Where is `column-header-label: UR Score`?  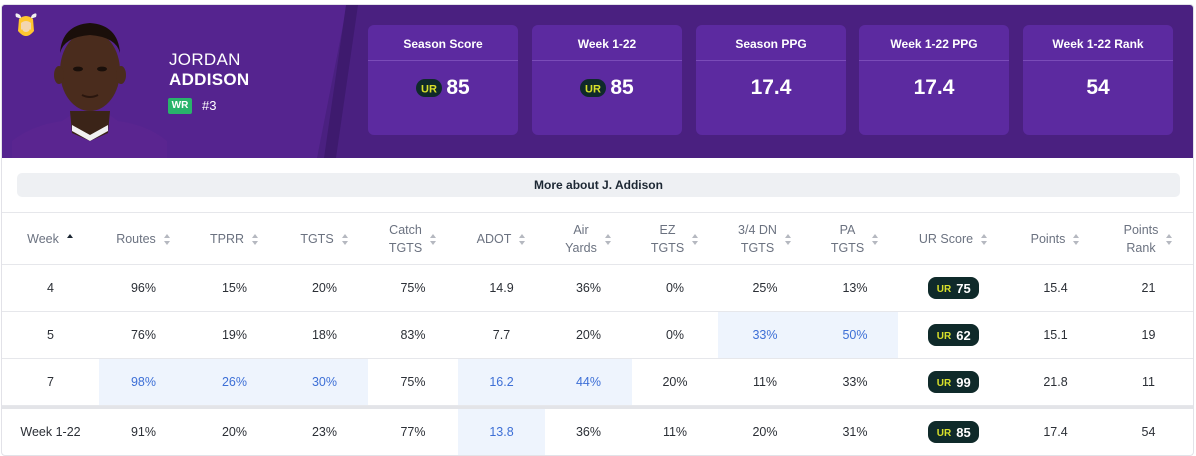 column-header-label: UR Score is located at coordinates (946, 239).